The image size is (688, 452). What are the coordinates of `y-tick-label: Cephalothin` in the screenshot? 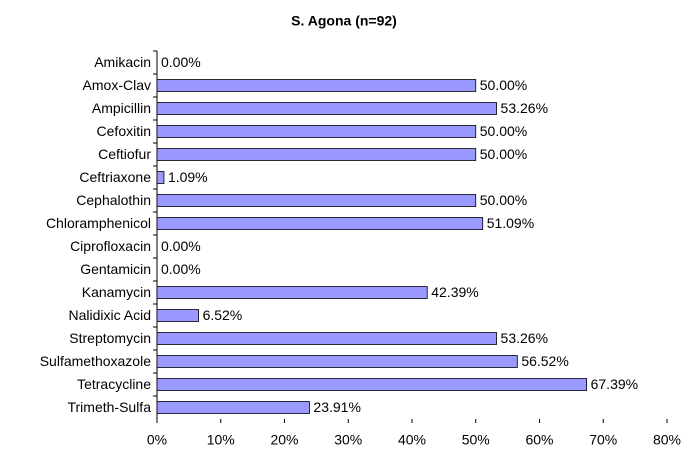 It's located at (113, 200).